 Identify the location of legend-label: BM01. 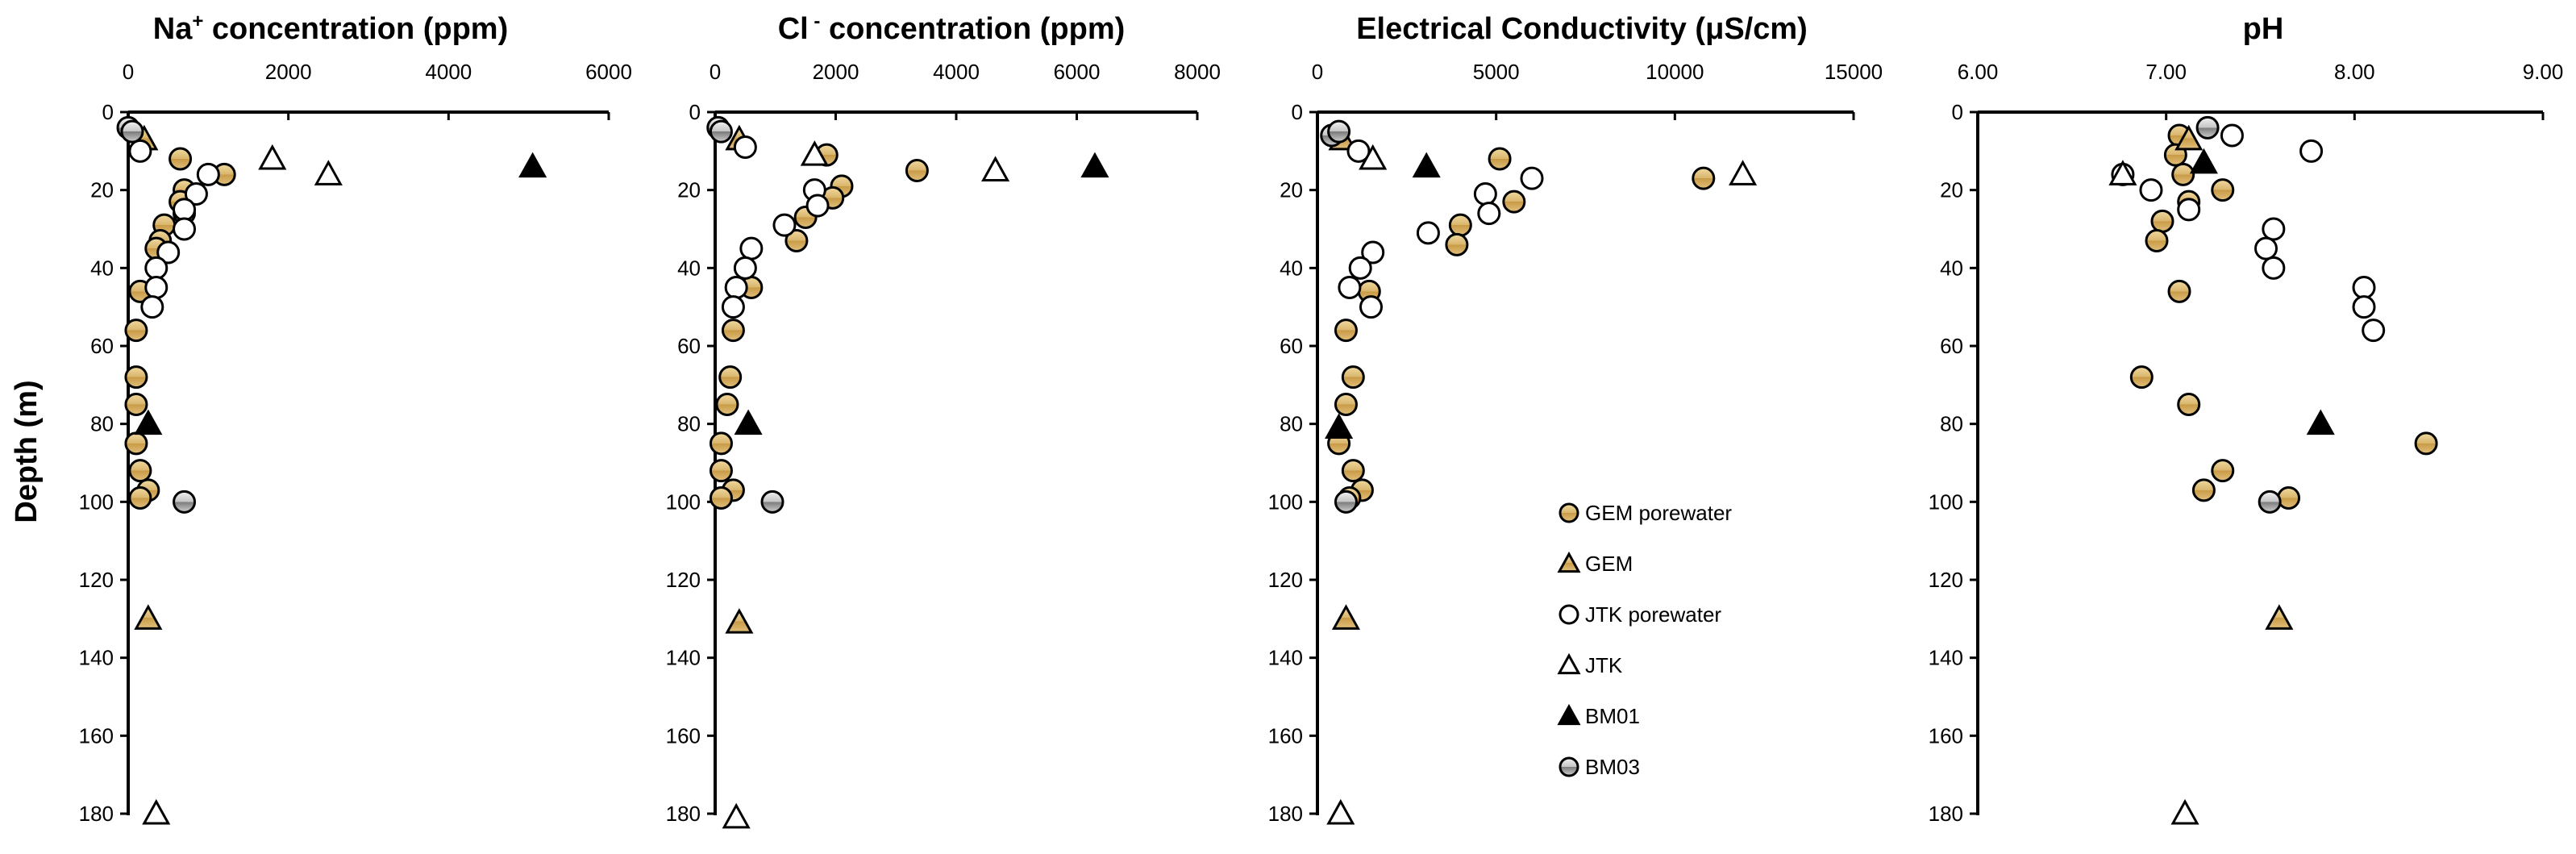
(1613, 716).